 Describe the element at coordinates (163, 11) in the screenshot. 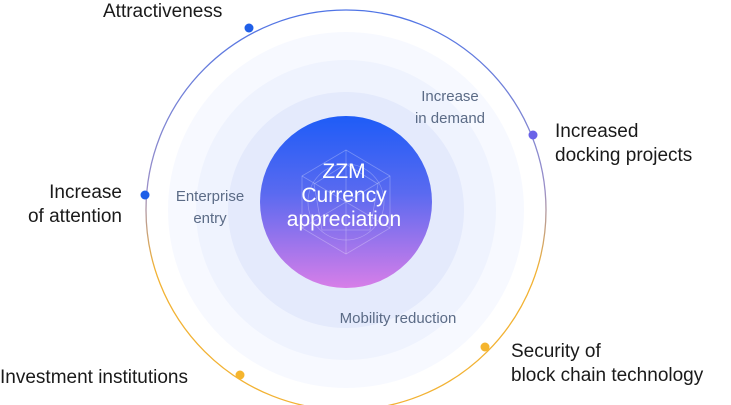

I see `label-attractiveness: Attractiveness` at that location.